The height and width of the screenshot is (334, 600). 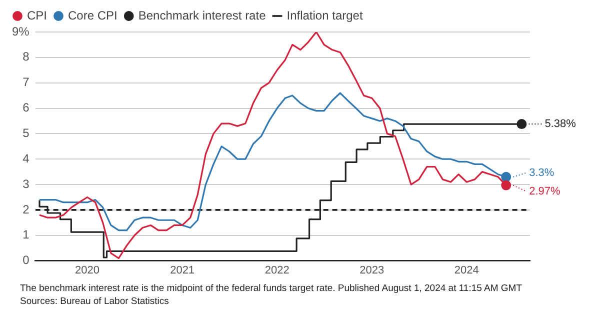 What do you see at coordinates (26, 57) in the screenshot?
I see `y-tick-label: 8` at bounding box center [26, 57].